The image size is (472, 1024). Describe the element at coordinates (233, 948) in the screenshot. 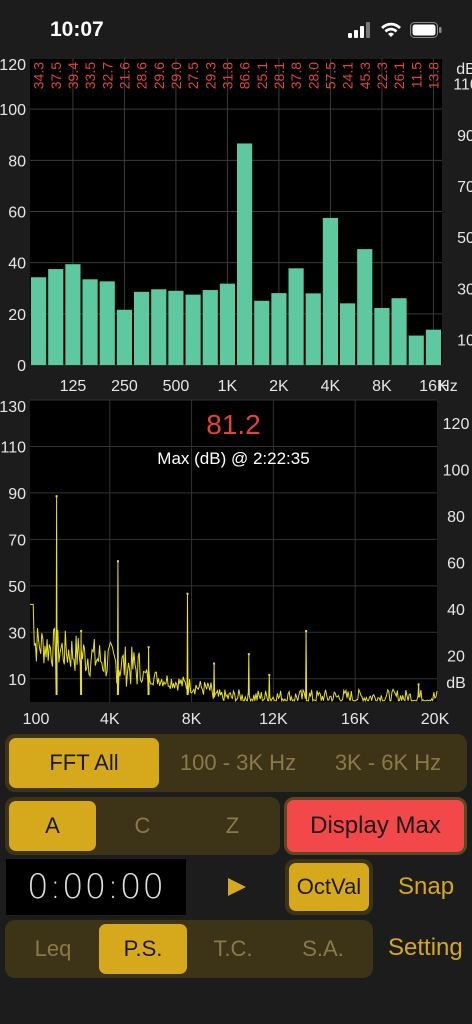

I see `analysis-tc-button: T.C.` at that location.